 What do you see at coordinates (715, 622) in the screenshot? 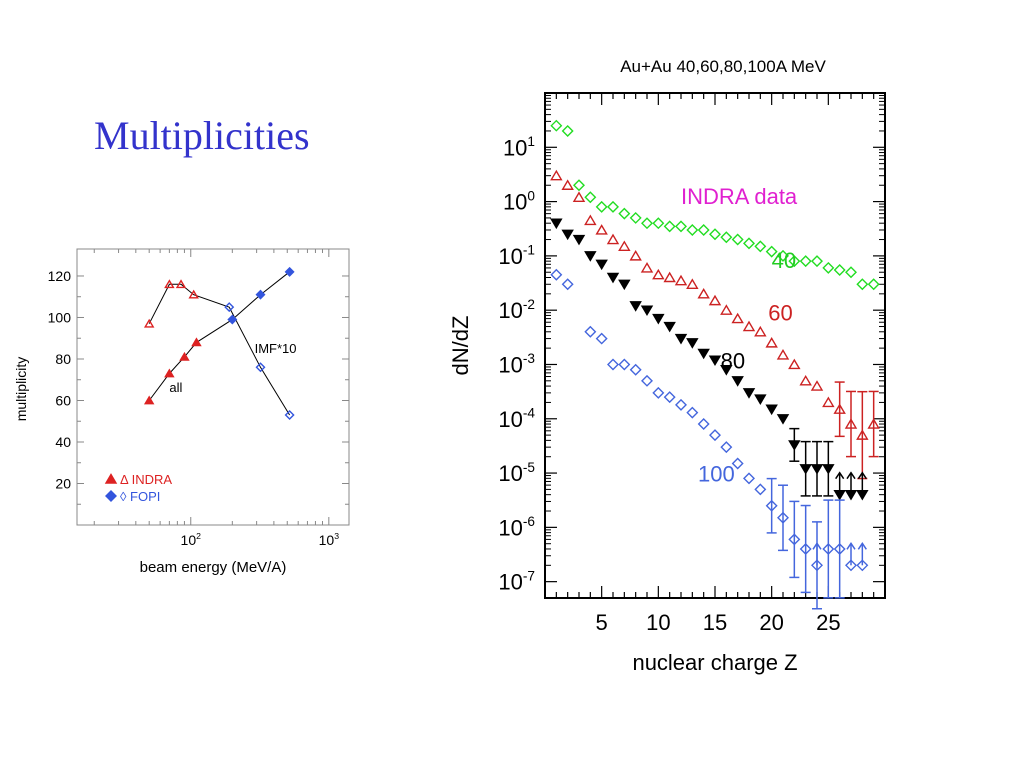
I see `x-tick-label: 15` at bounding box center [715, 622].